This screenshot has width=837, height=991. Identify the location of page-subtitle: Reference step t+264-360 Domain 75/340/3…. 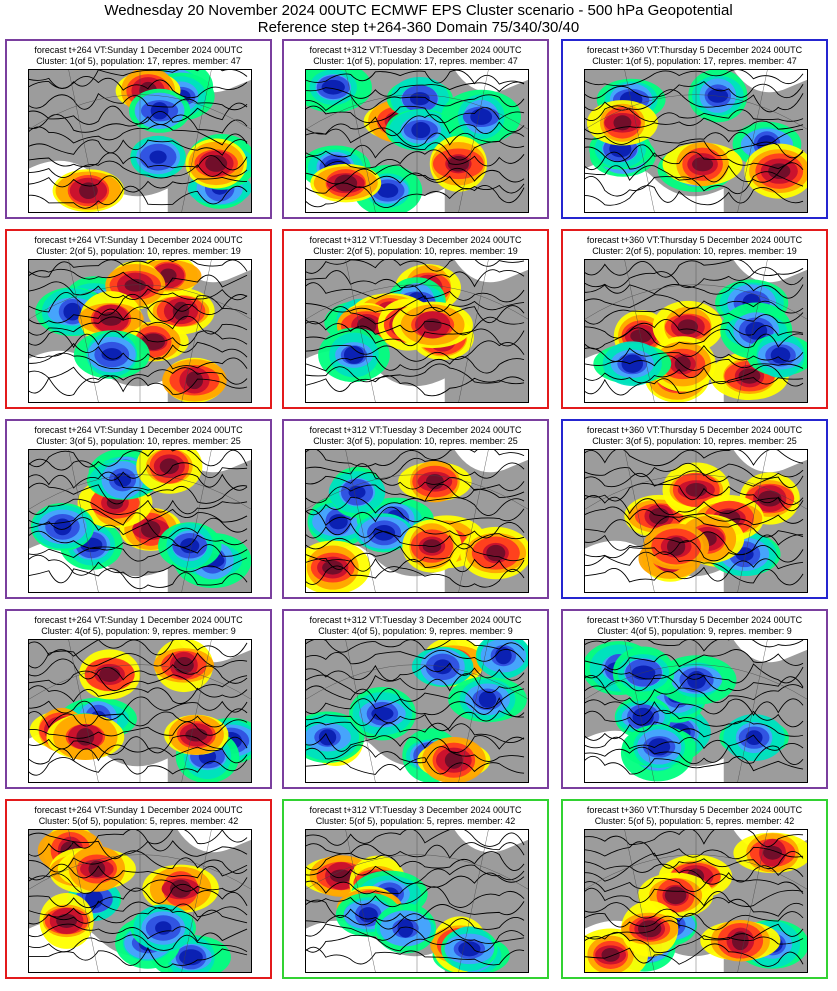
(418, 27).